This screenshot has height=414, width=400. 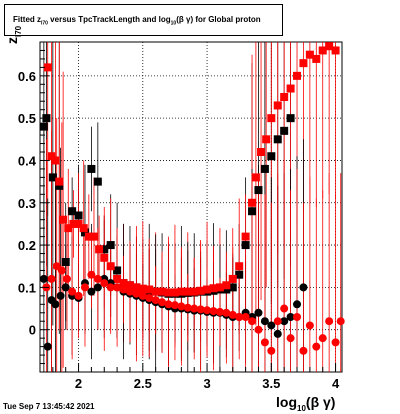 I want to click on x-tick-label: 4, so click(x=336, y=383).